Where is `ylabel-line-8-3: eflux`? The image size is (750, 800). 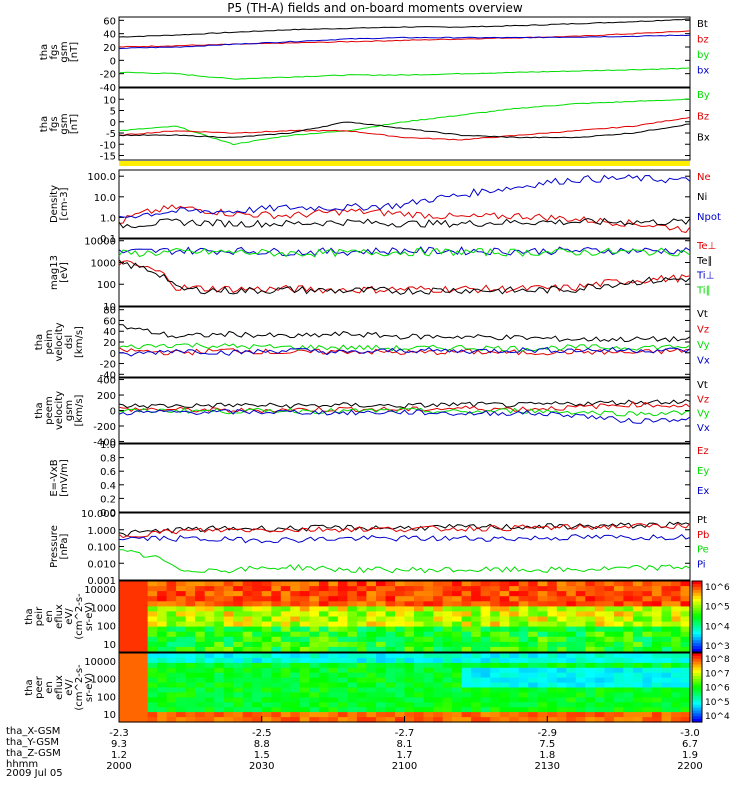
ylabel-line-8-3: eflux is located at coordinates (59, 616).